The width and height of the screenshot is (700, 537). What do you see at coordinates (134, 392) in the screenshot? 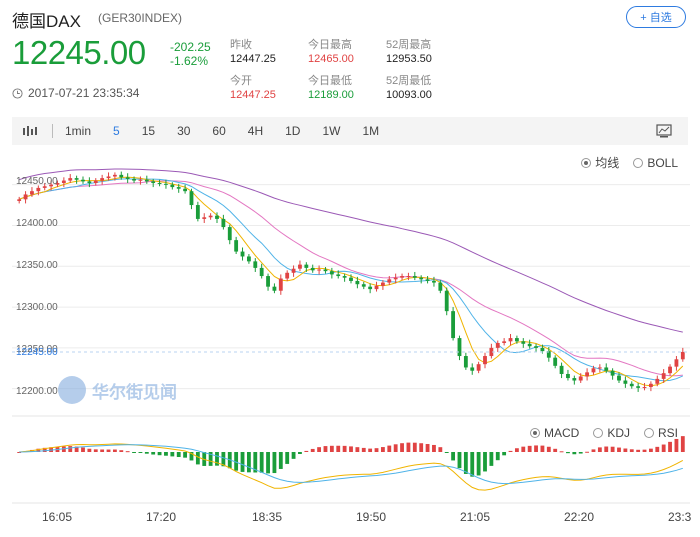
I see `watermark-text: 华尔街见闻` at bounding box center [134, 392].